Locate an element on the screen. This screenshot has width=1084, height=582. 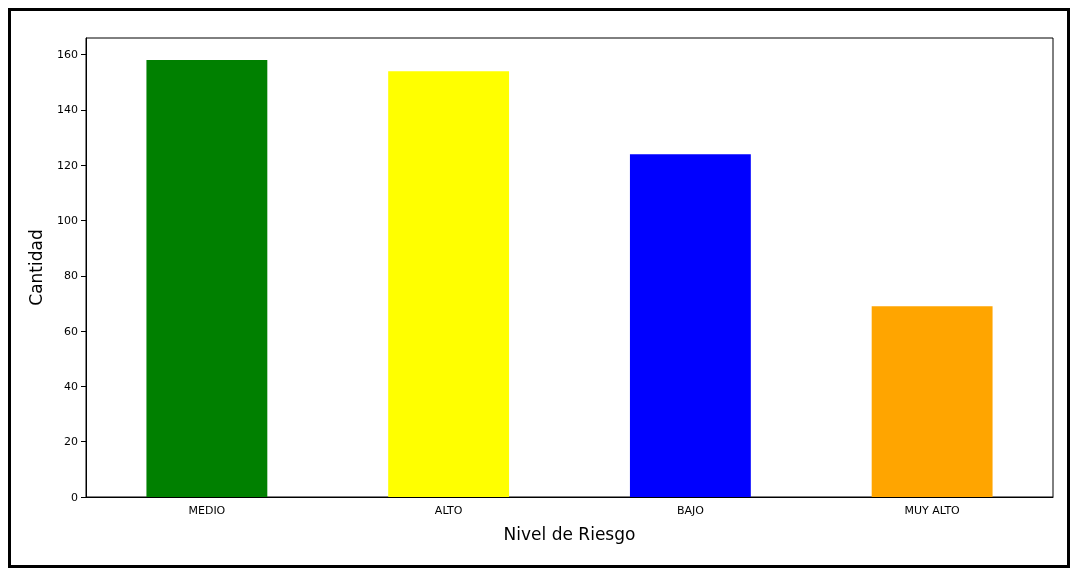
y-tick-label: 40 is located at coordinates (71, 386).